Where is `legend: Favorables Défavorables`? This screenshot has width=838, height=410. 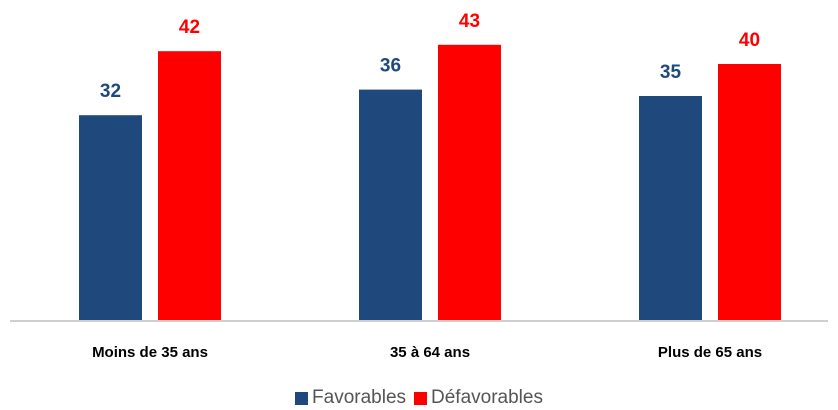
legend: Favorables Défavorables is located at coordinates (419, 398).